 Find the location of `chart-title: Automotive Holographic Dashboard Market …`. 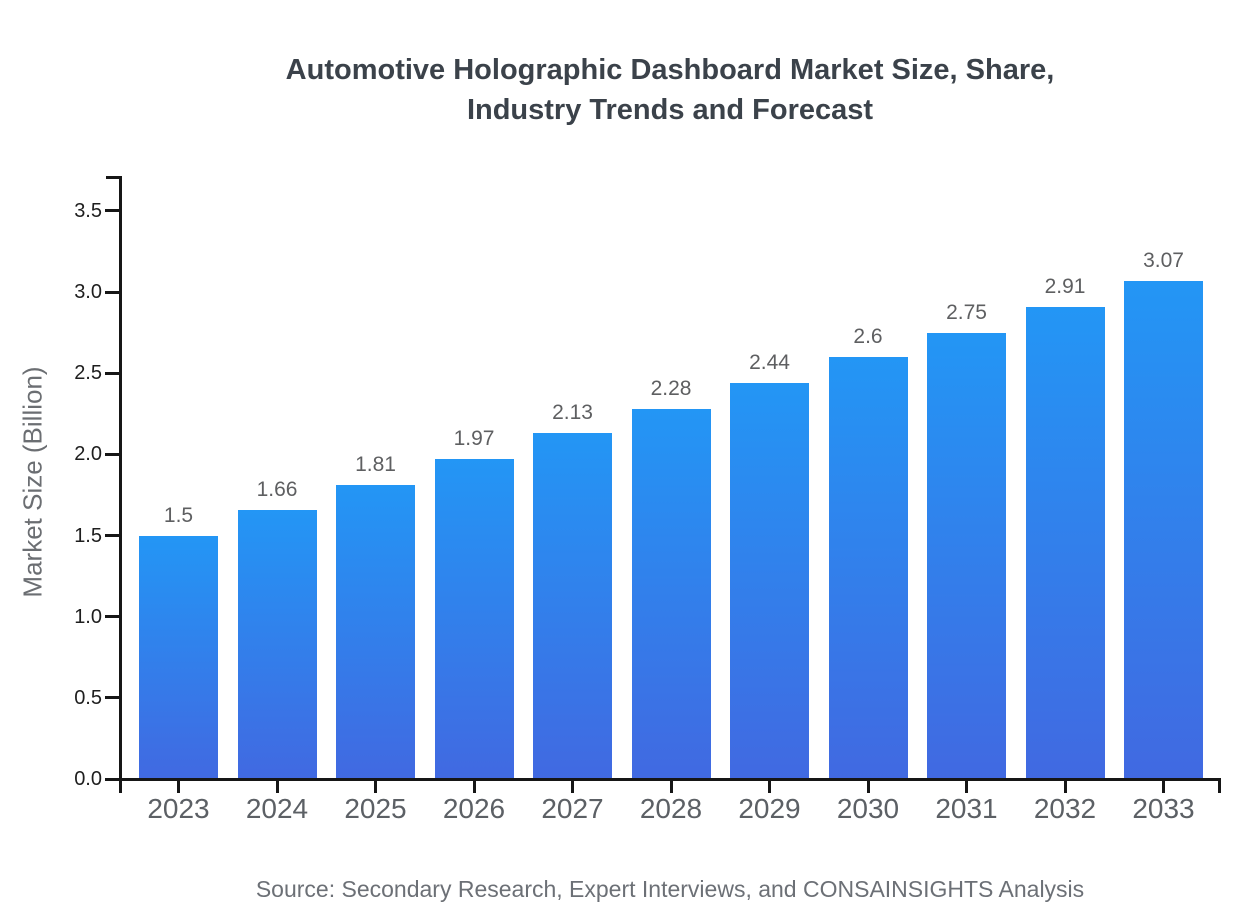

chart-title: Automotive Holographic Dashboard Market … is located at coordinates (665, 90).